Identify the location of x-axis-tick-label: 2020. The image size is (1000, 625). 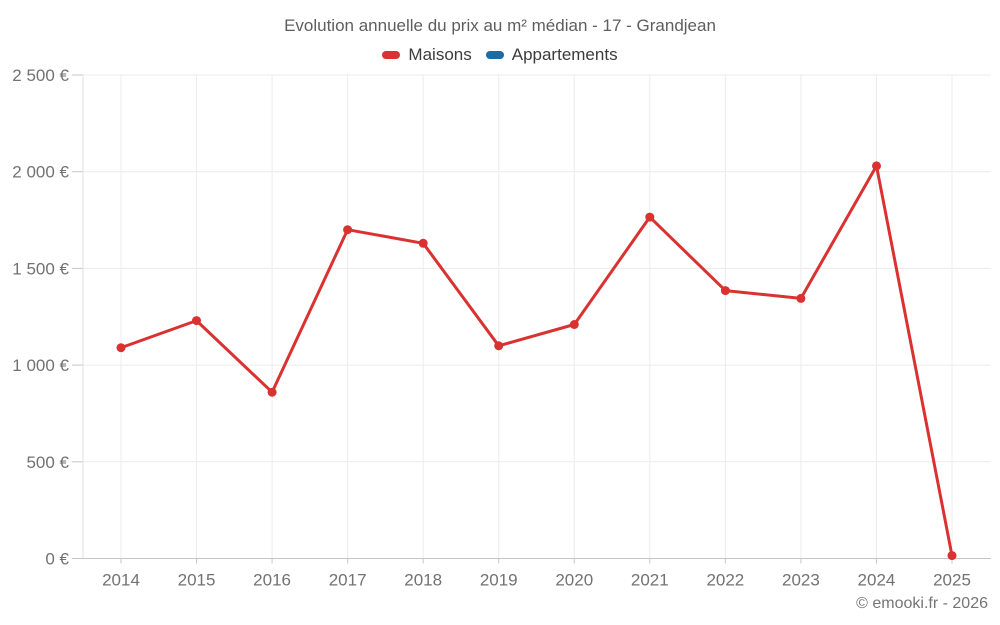
(574, 580).